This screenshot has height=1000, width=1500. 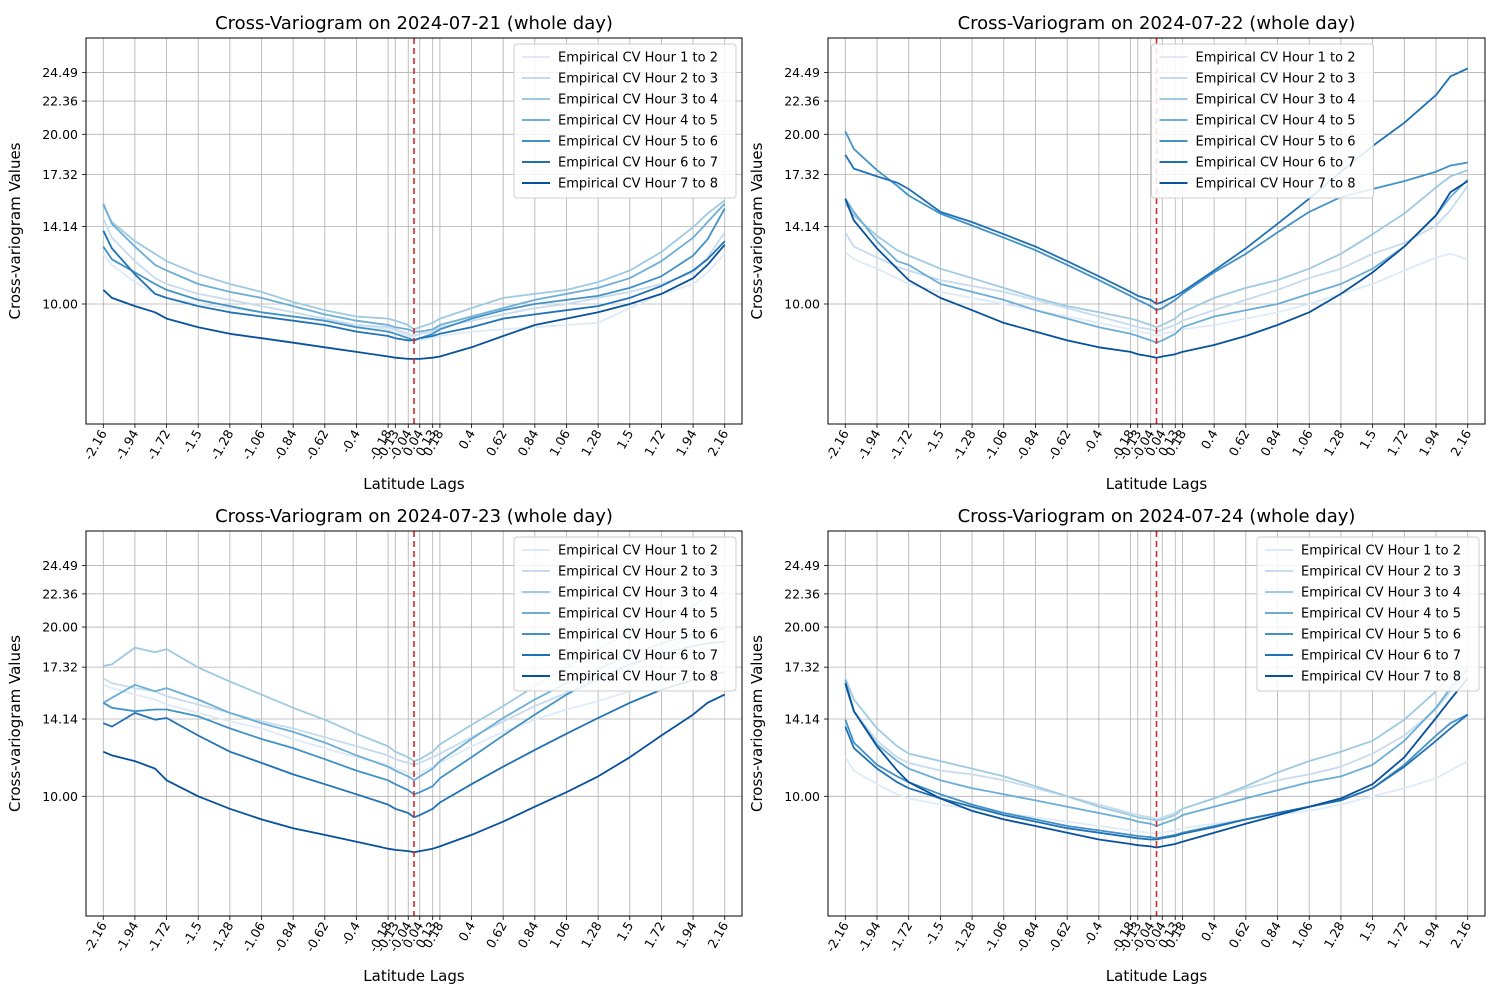 What do you see at coordinates (638, 593) in the screenshot?
I see `legend-entry-label: Empirical CV Hour 3 to 4` at bounding box center [638, 593].